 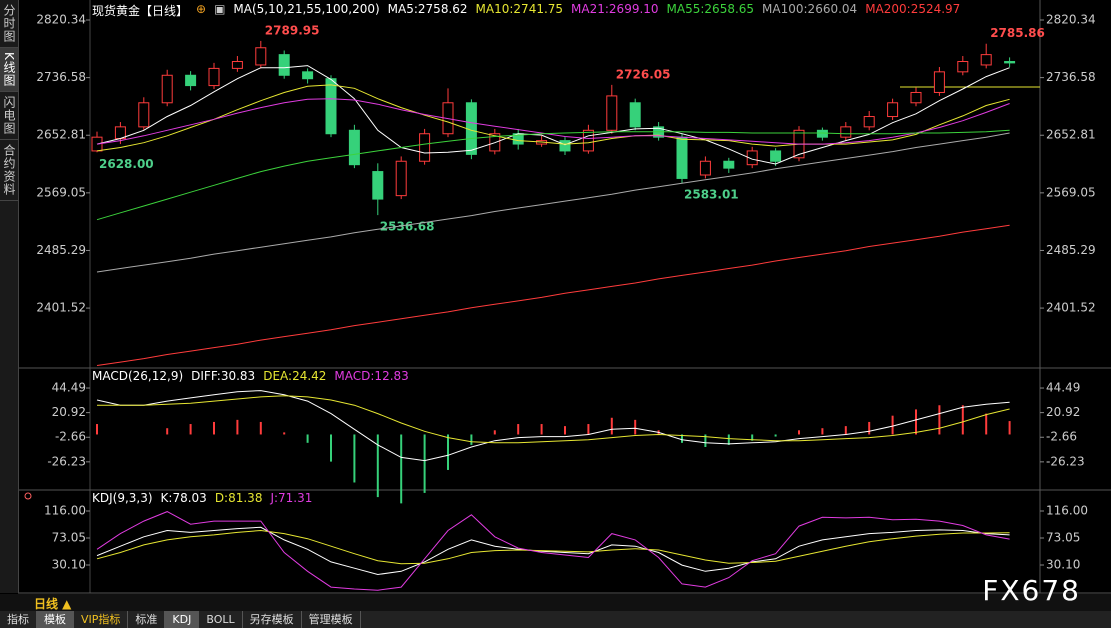 What do you see at coordinates (223, 376) in the screenshot?
I see `legend-item: DIFF:30.83` at bounding box center [223, 376].